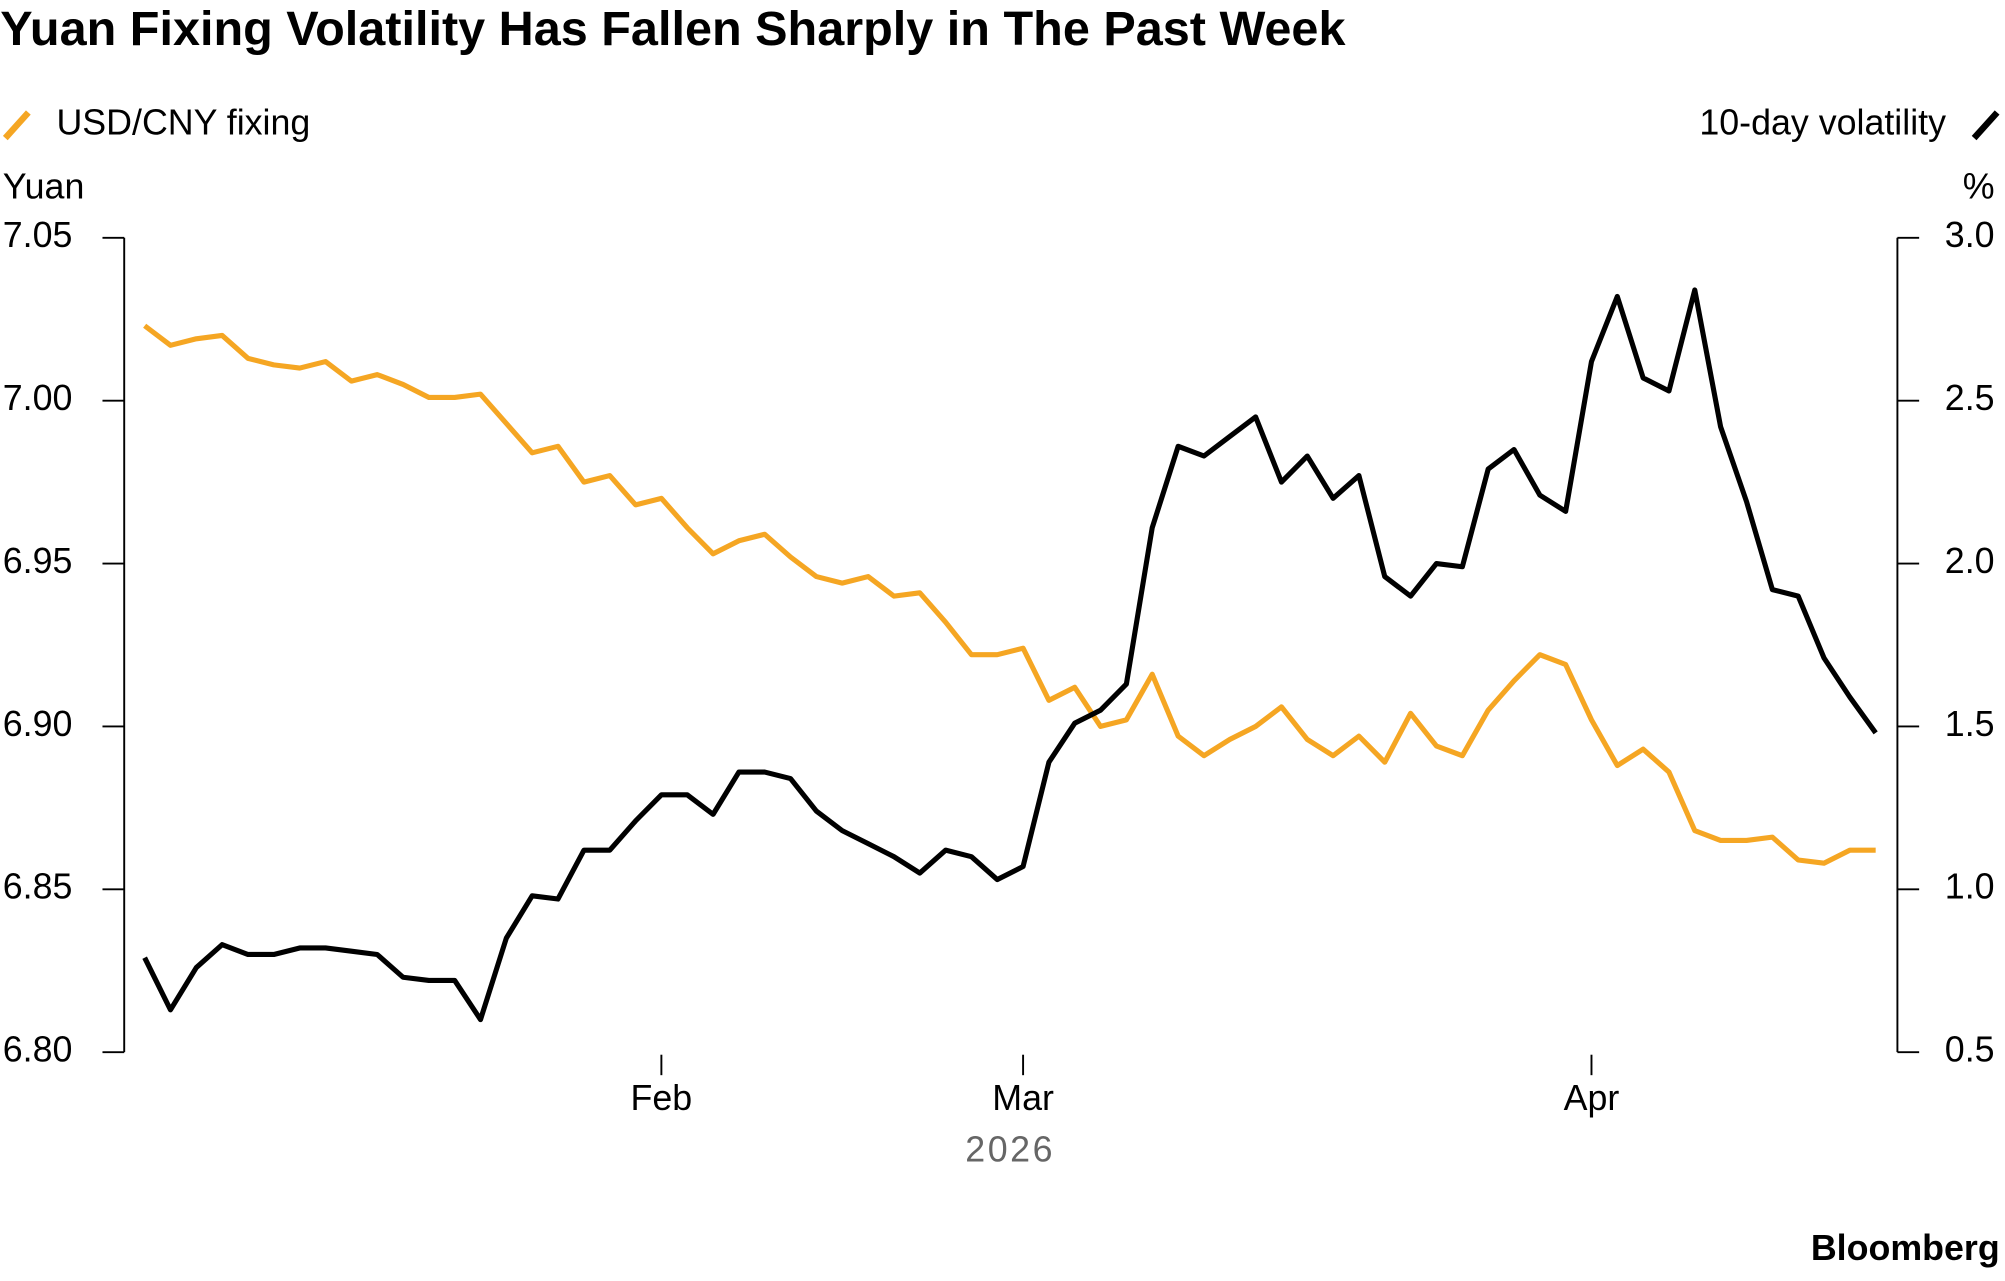  I want to click on y2-axis-label: %, so click(1979, 187).